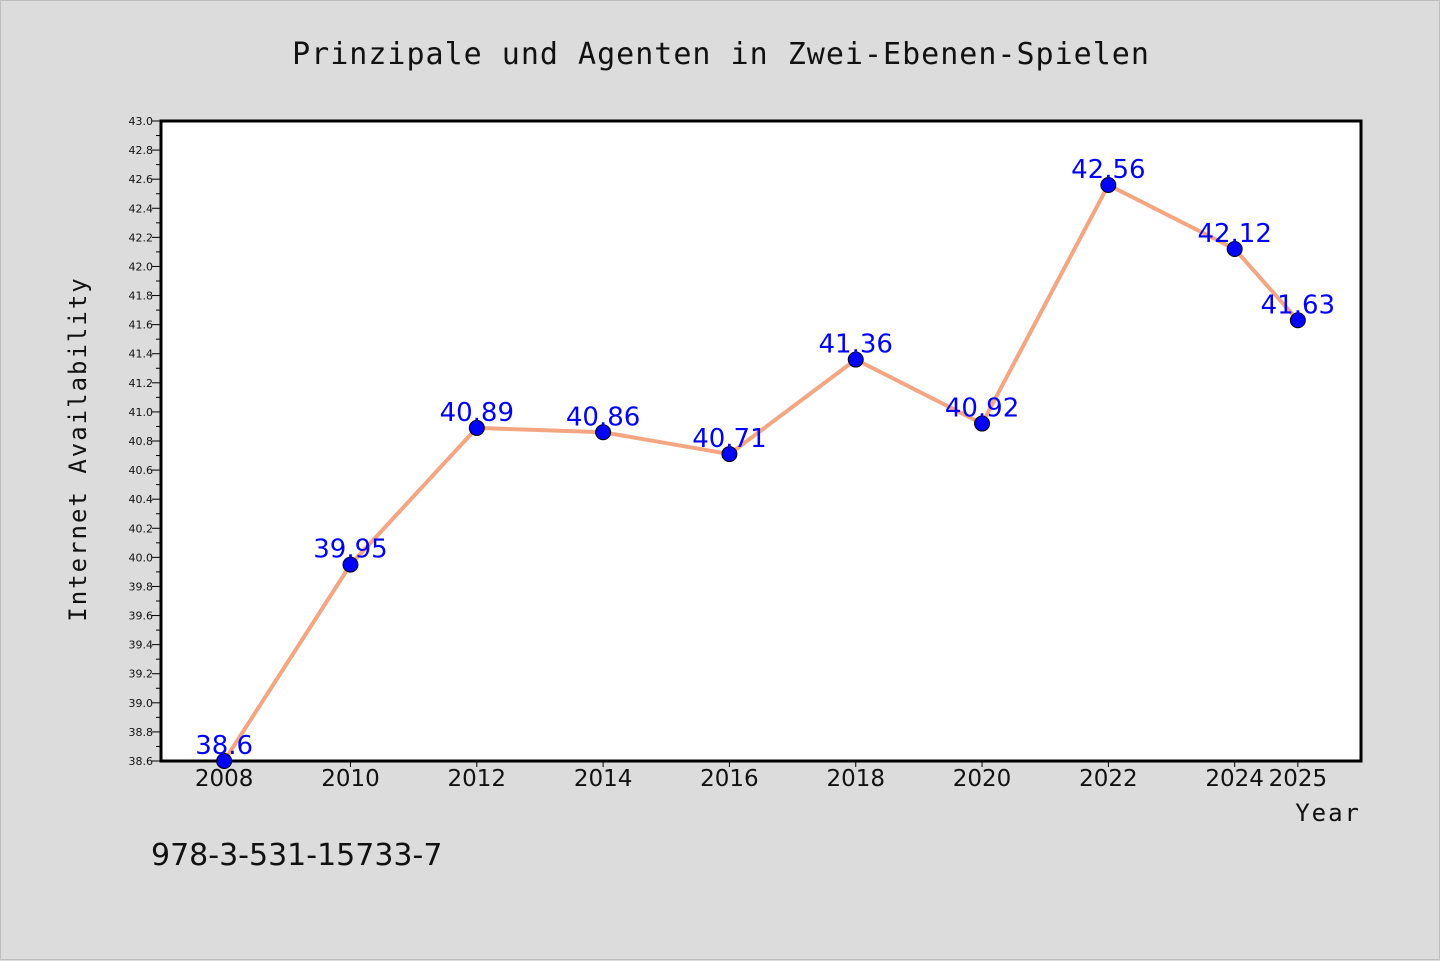  I want to click on data-label: 42.12, so click(1234, 234).